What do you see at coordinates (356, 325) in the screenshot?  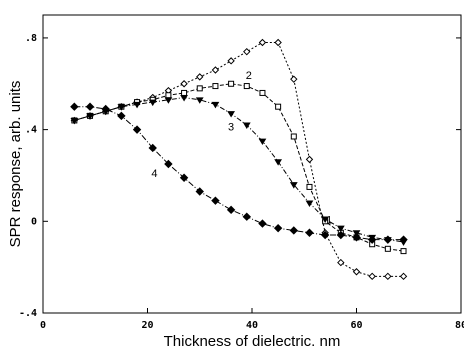 I see `x-tick-label: 60` at bounding box center [356, 325].